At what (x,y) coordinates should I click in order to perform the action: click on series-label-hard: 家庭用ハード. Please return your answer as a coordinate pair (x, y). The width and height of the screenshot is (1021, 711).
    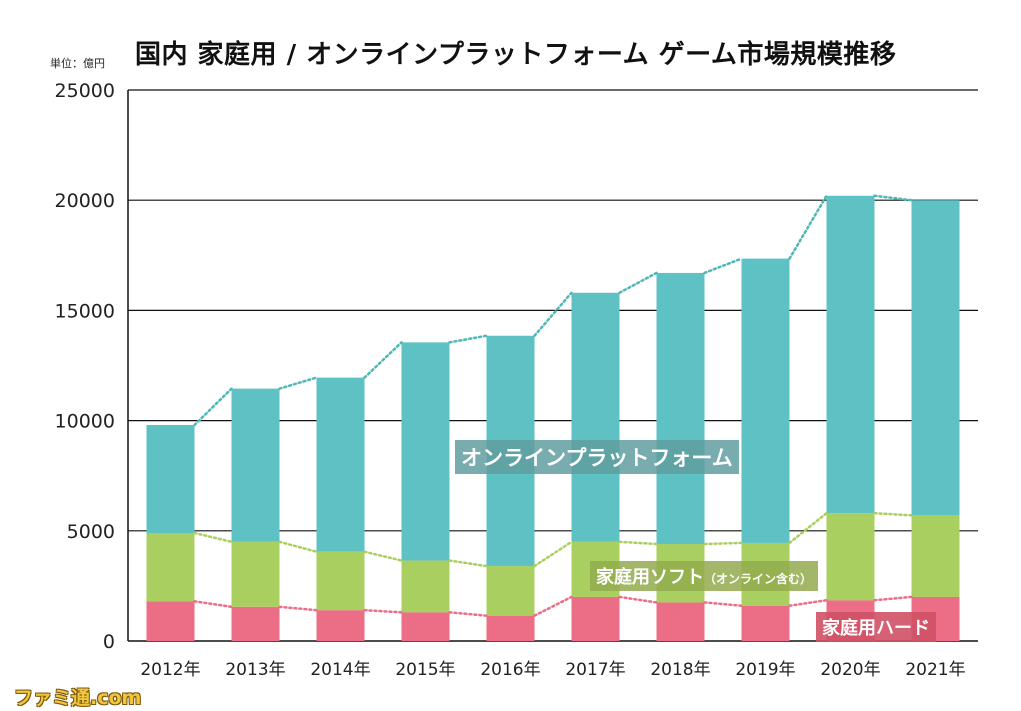
    Looking at the image, I should click on (876, 627).